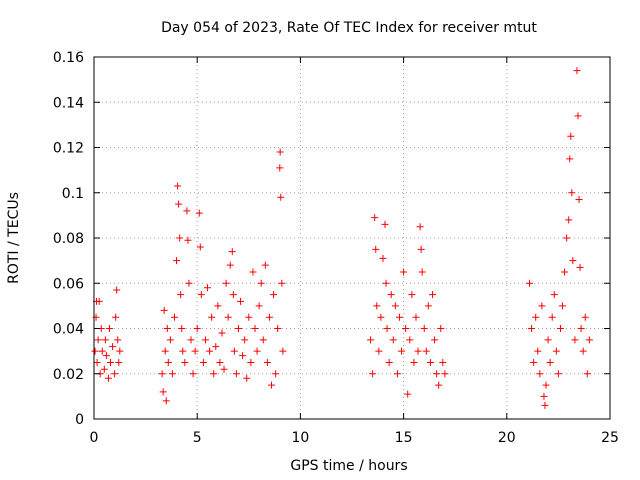 This screenshot has height=480, width=640. What do you see at coordinates (14, 238) in the screenshot?
I see `y-axis-label: ROTI / TECUs` at bounding box center [14, 238].